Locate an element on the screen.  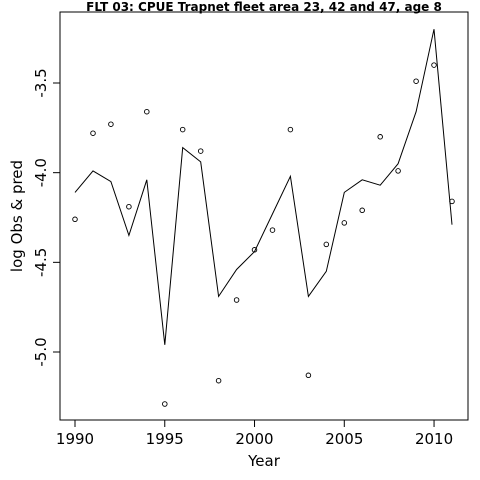
x-tick-label: 2005 is located at coordinates (344, 439).